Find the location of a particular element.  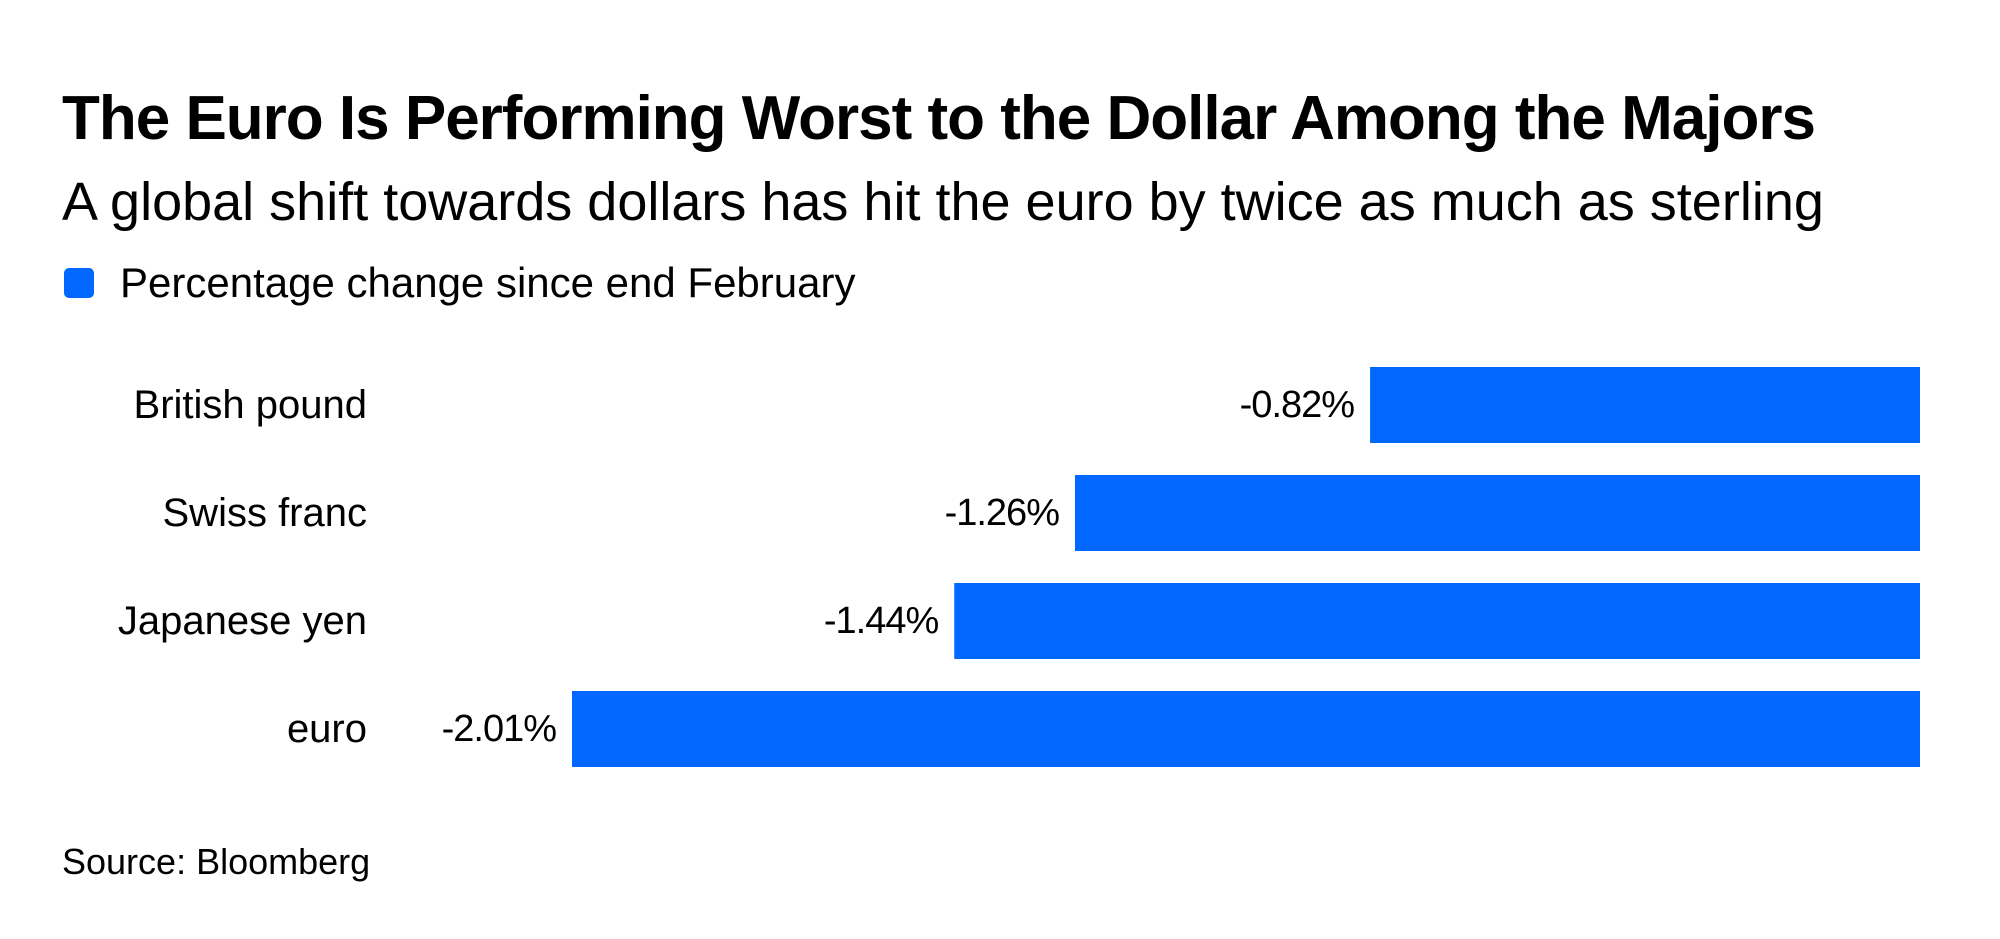

square-swatch-icon is located at coordinates (79, 283).